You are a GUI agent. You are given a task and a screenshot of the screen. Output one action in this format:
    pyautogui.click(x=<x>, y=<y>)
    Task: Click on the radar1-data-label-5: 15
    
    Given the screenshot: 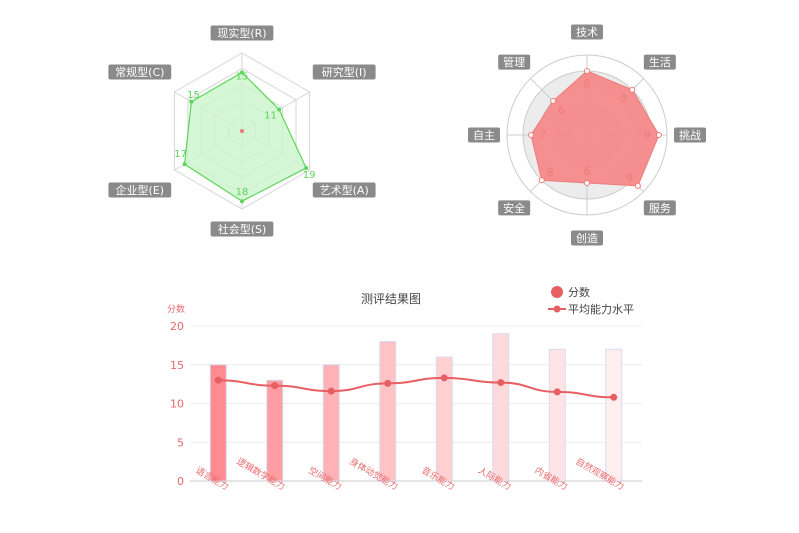 What is the action you would take?
    pyautogui.click(x=193, y=95)
    